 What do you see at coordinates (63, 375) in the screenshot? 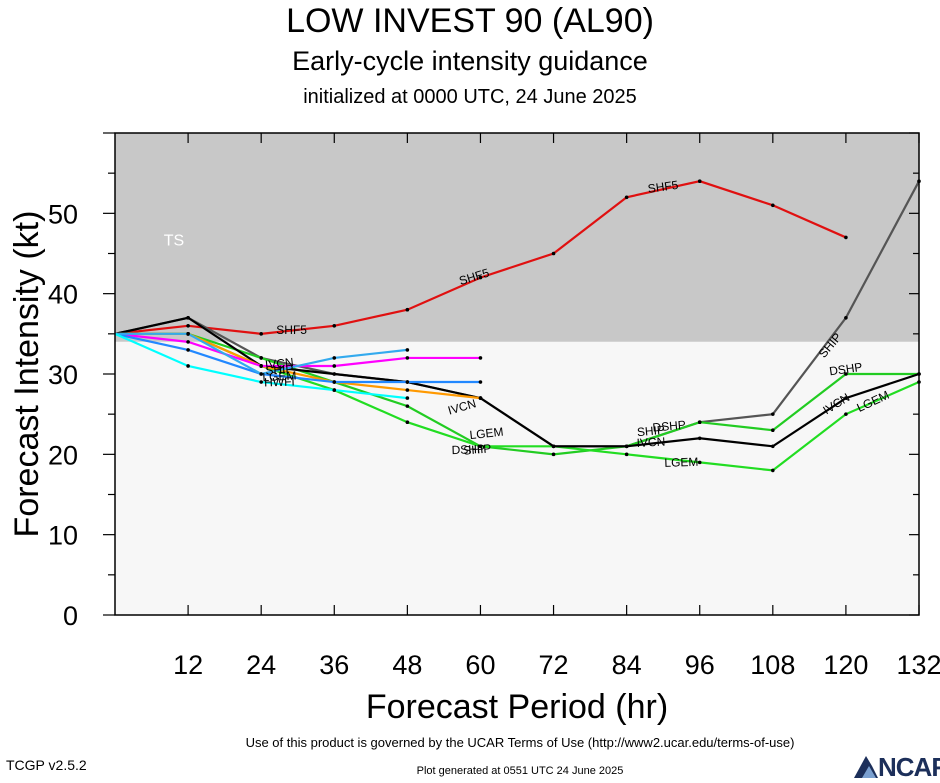
I see `y-tick-label: 30` at bounding box center [63, 375].